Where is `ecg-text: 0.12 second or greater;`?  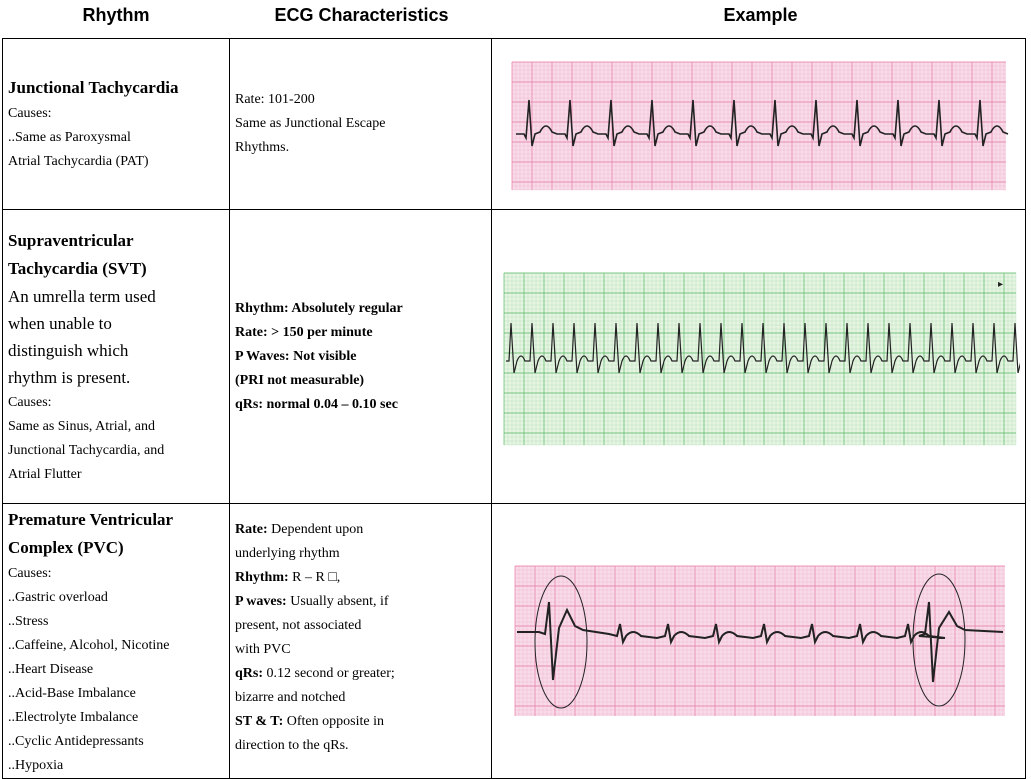 ecg-text: 0.12 second or greater; is located at coordinates (330, 673).